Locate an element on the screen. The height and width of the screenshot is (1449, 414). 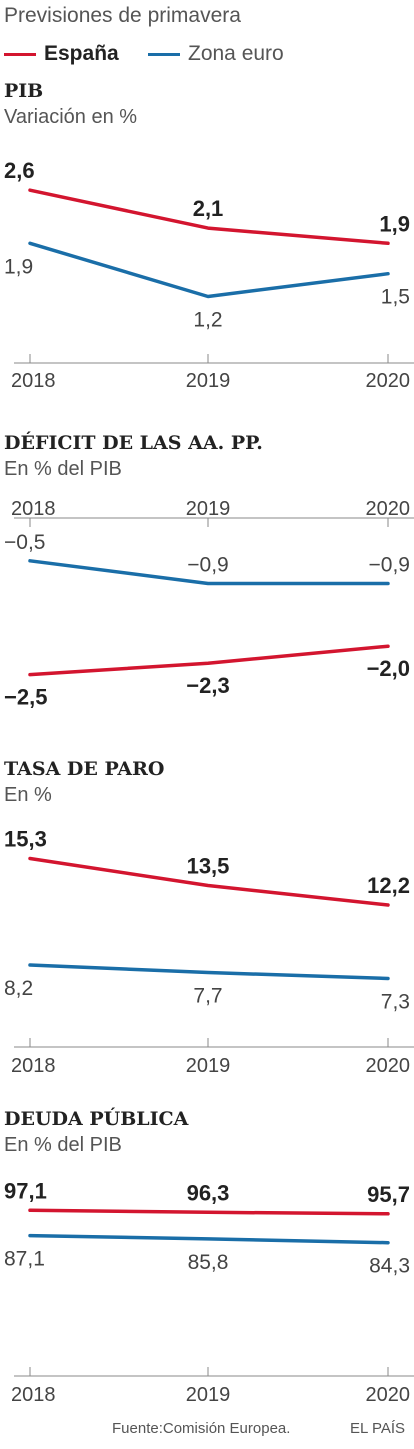
panel-subtitle: Variación en % is located at coordinates (71, 117).